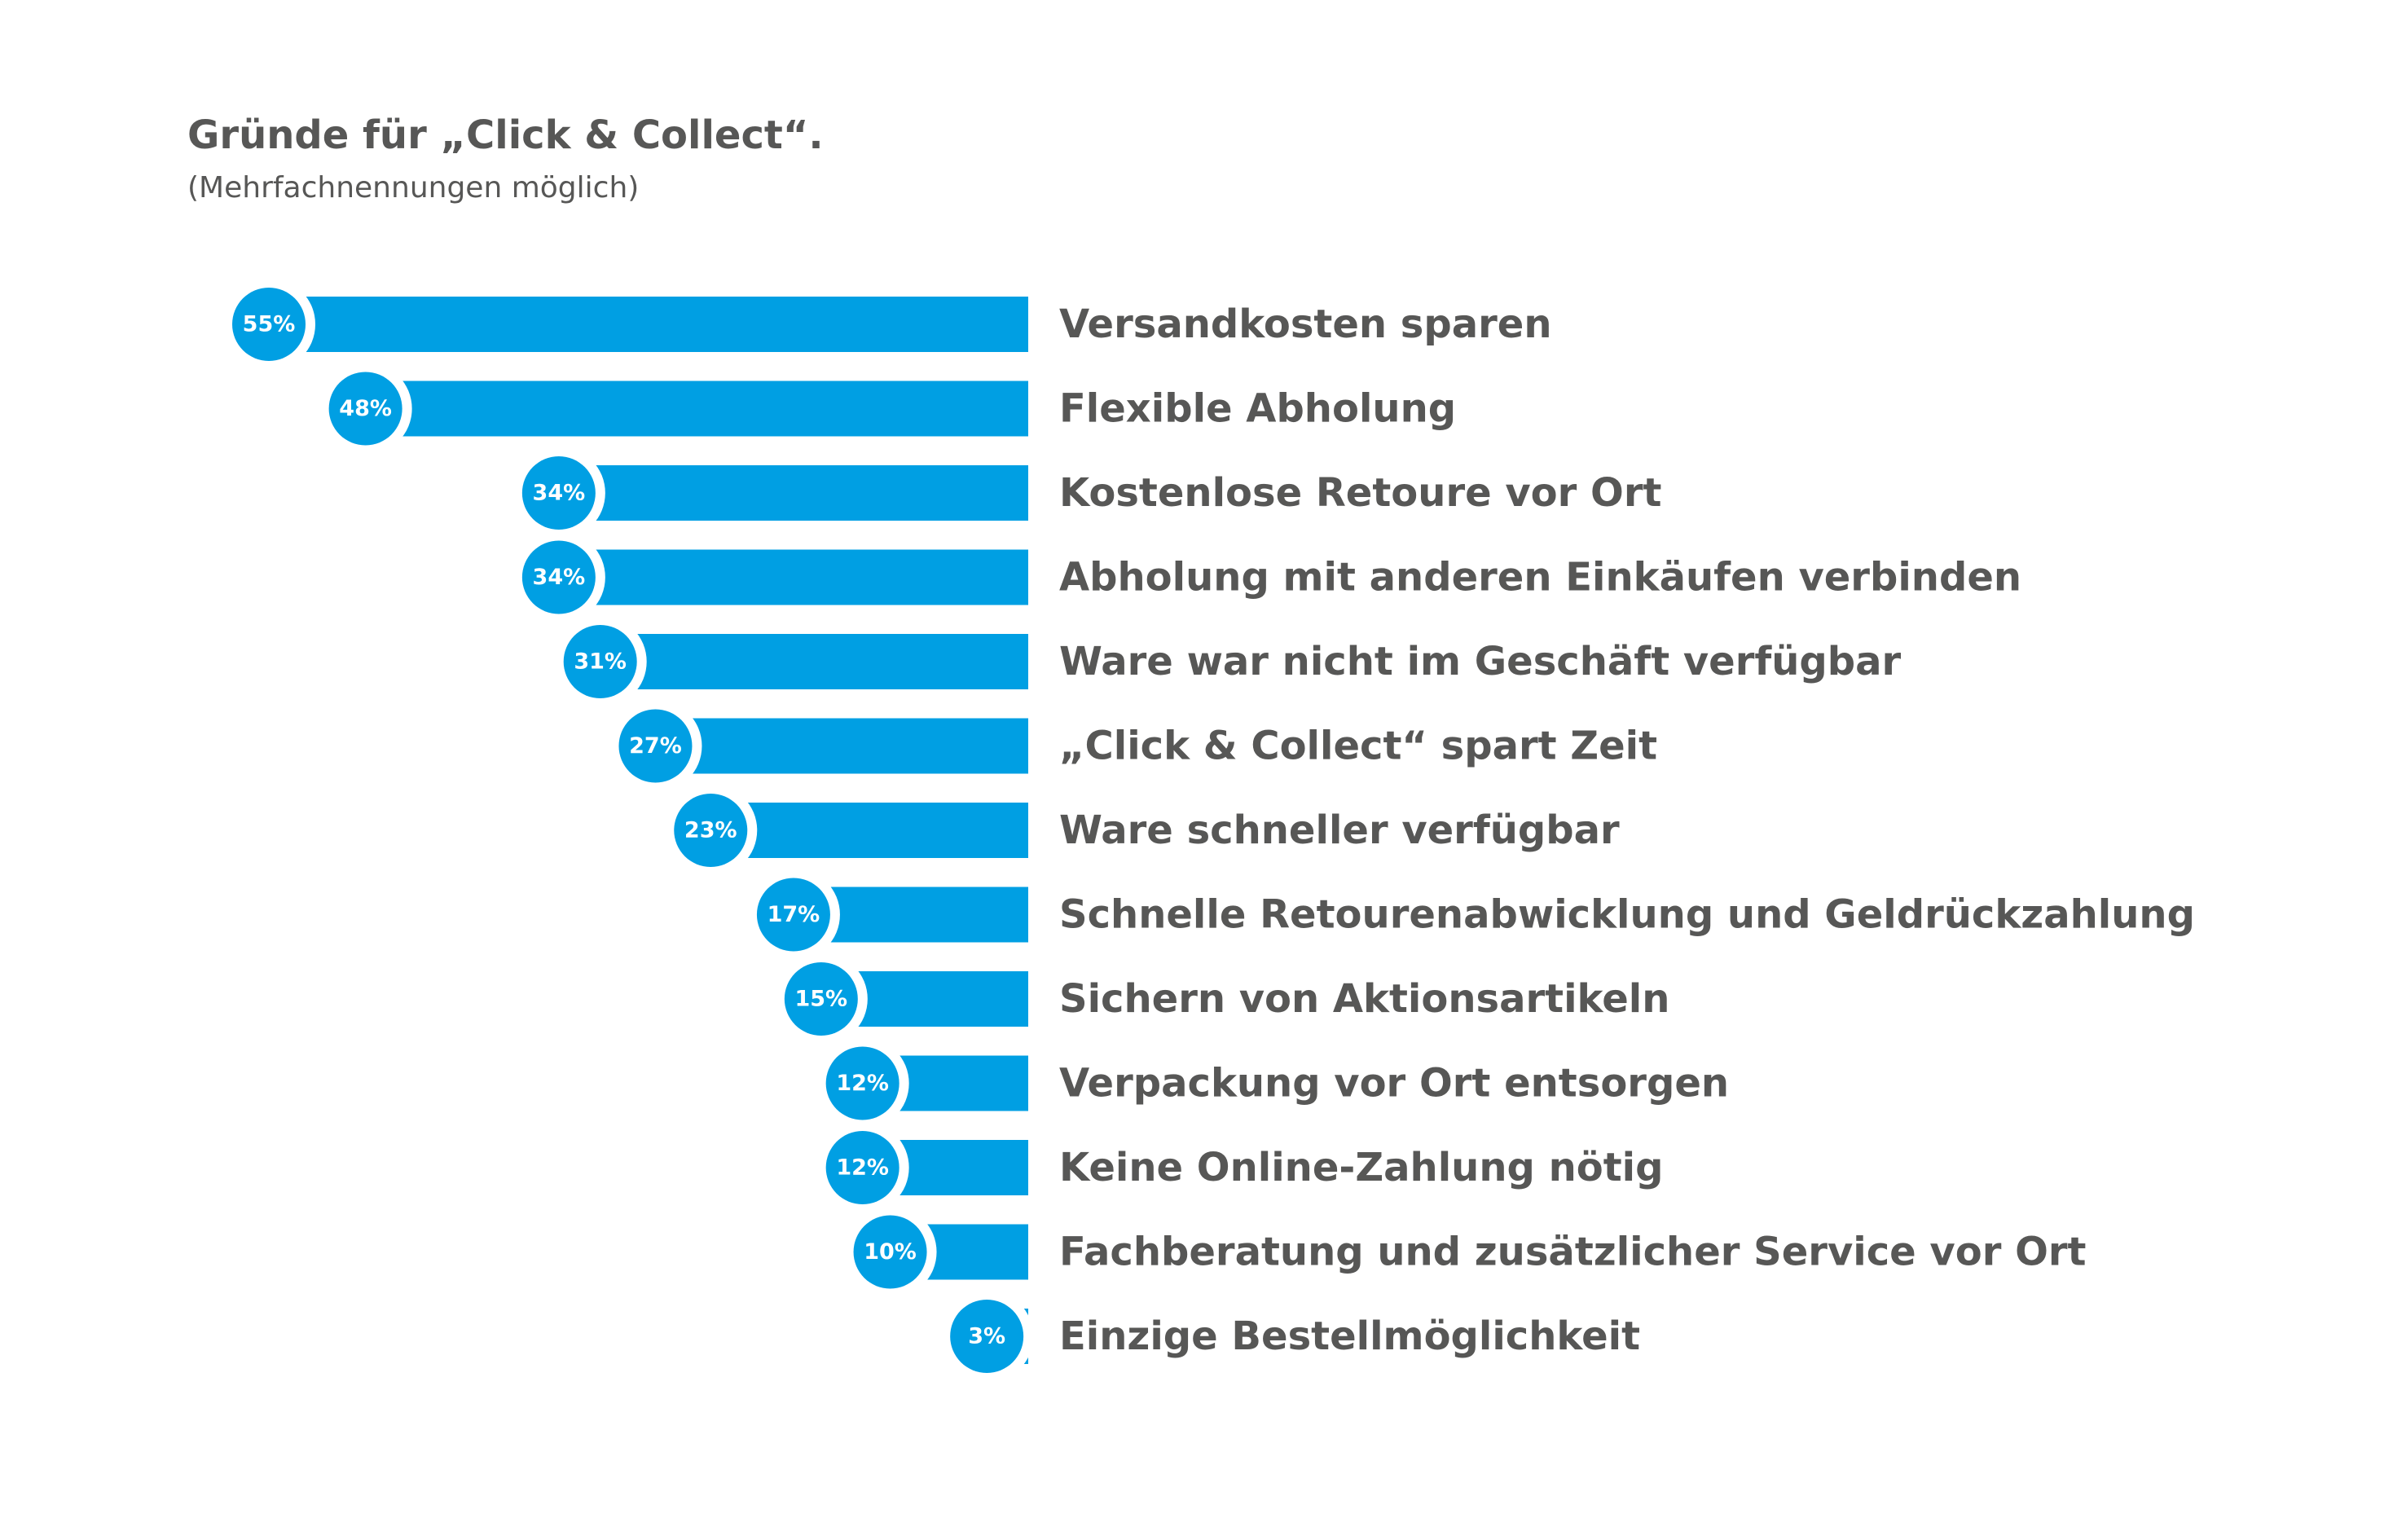  I want to click on bar-row: 12% Verpackung vor Ort entsorgen, so click(1272, 1083).